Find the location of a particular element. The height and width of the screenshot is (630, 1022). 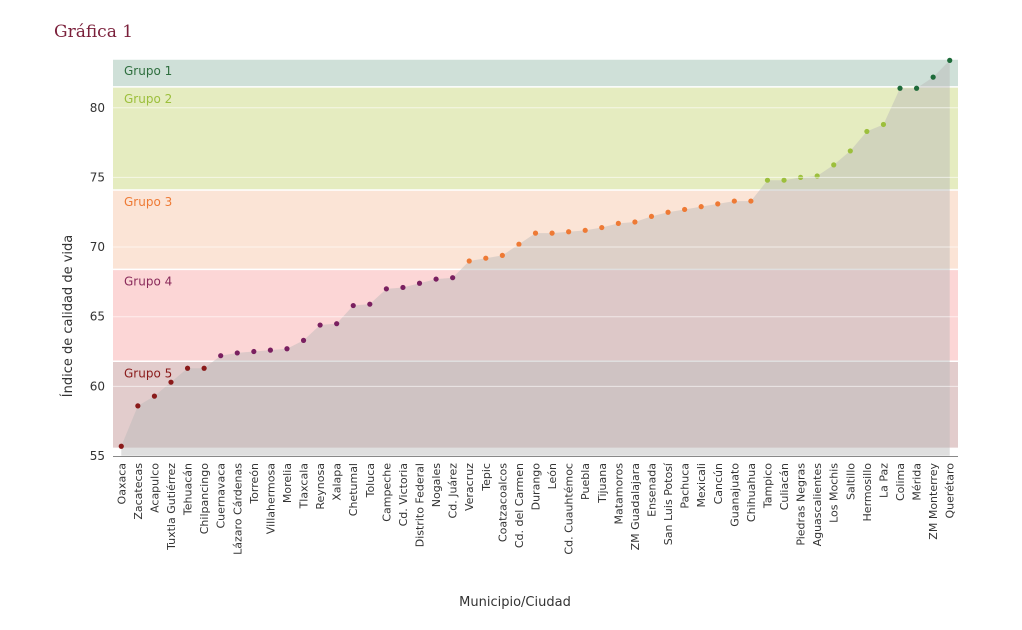

label-grupo-5: Grupo 5 is located at coordinates (148, 373).